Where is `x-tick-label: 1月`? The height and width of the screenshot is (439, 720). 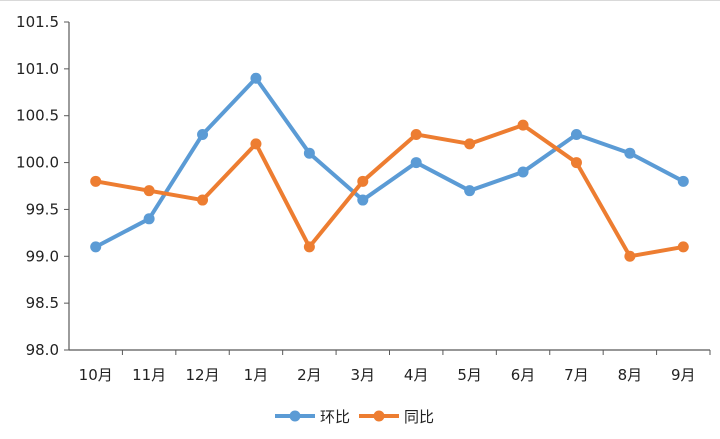
x-tick-label: 1月 is located at coordinates (256, 375).